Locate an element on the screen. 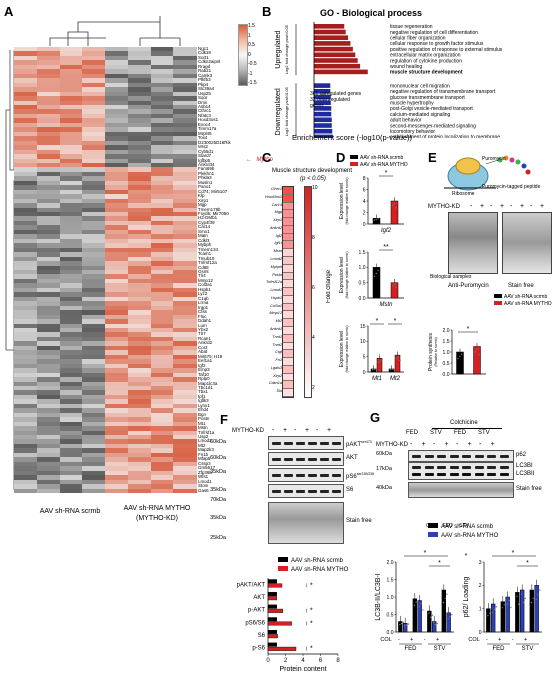 The width and height of the screenshot is (554, 676). gene-label: Pano1 is located at coordinates (204, 187).